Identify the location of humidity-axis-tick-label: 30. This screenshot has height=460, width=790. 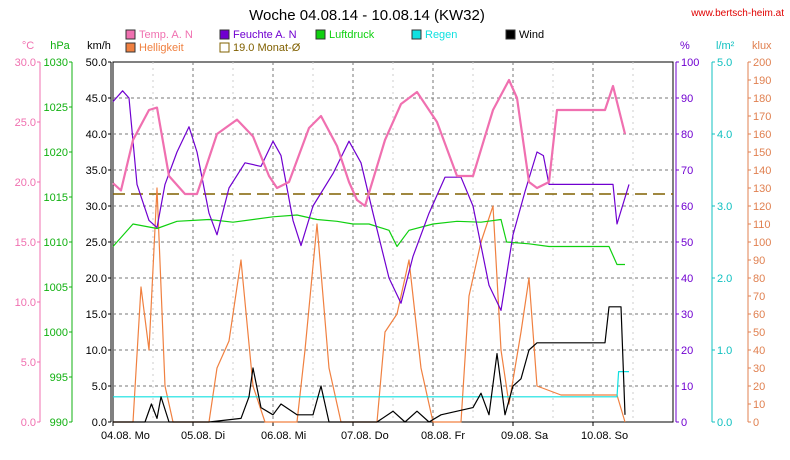
(687, 315).